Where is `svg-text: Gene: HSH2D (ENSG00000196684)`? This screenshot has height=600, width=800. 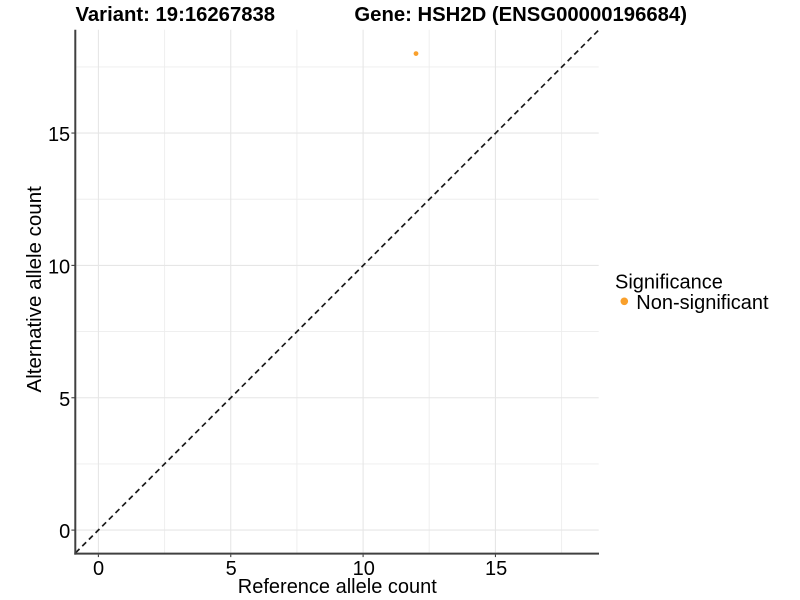 svg-text: Gene: HSH2D (ENSG00000196684) is located at coordinates (520, 15).